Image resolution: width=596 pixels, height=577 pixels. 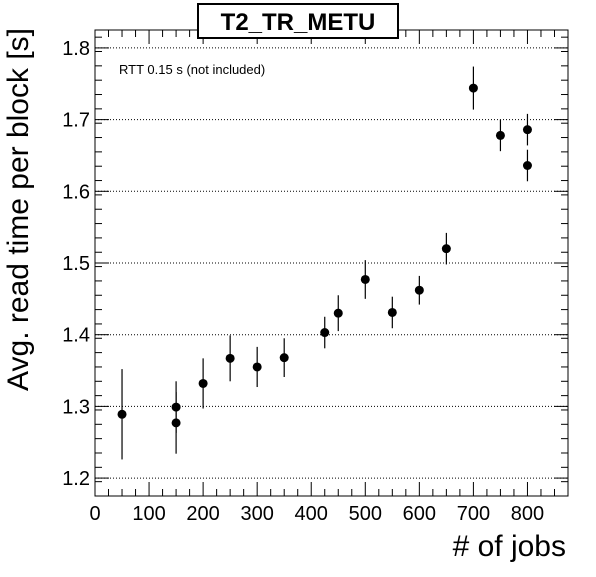 I want to click on x-axis-label: # of jobs, so click(x=509, y=546).